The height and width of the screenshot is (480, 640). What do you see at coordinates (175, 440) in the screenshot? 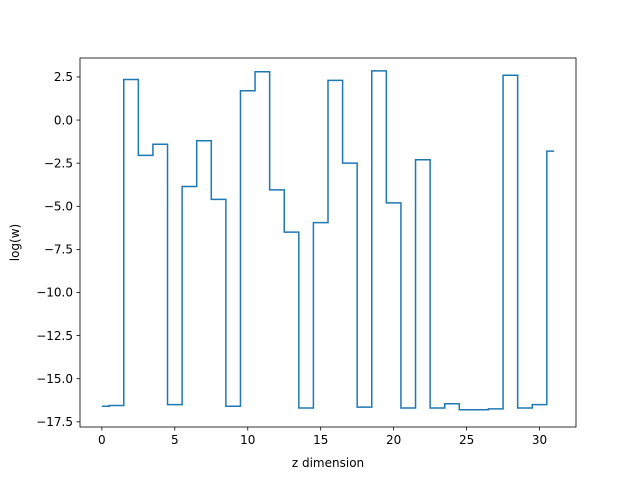
I see `x-tick-label: 5` at bounding box center [175, 440].